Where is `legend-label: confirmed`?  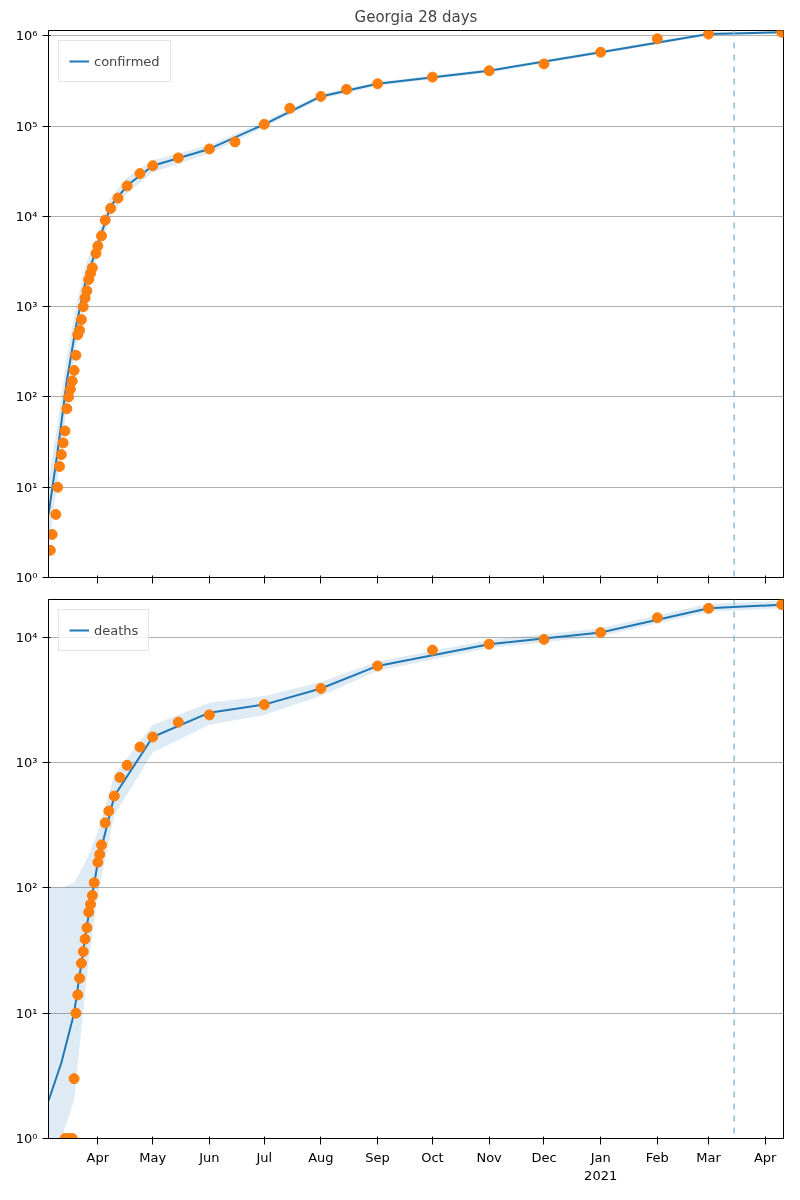 legend-label: confirmed is located at coordinates (127, 61).